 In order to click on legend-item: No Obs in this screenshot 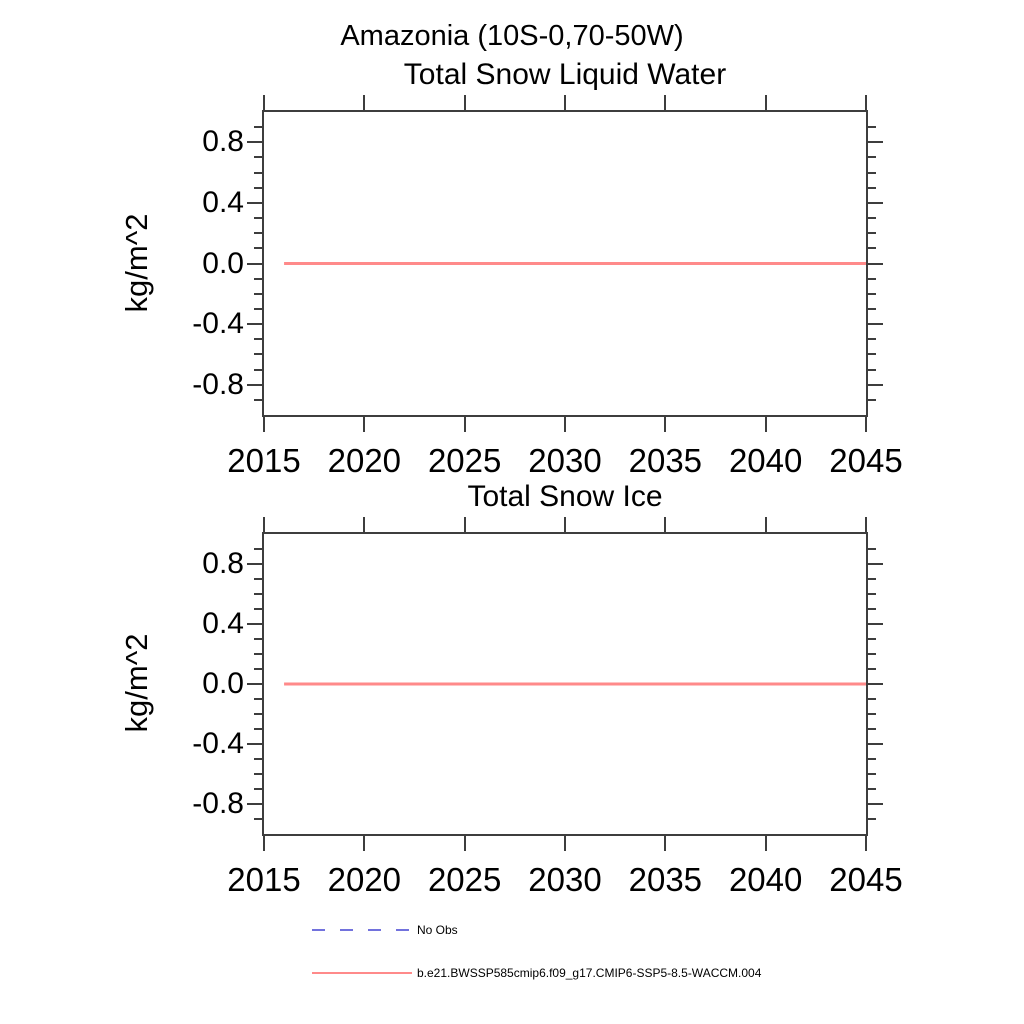, I will do `click(536, 930)`.